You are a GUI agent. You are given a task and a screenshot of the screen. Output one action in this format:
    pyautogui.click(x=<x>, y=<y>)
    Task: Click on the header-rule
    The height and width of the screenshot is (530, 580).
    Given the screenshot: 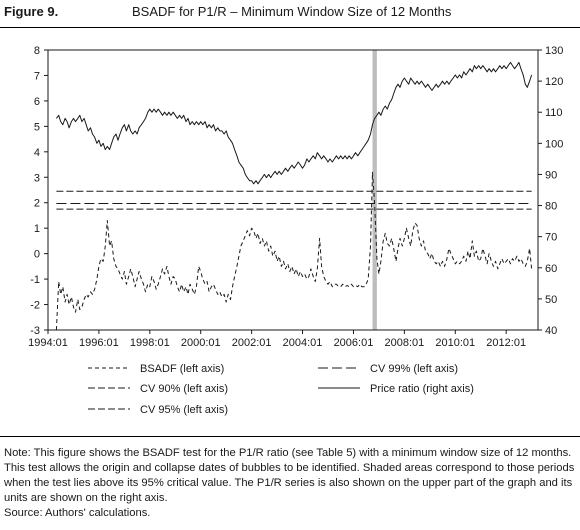 What is the action you would take?
    pyautogui.click(x=290, y=27)
    